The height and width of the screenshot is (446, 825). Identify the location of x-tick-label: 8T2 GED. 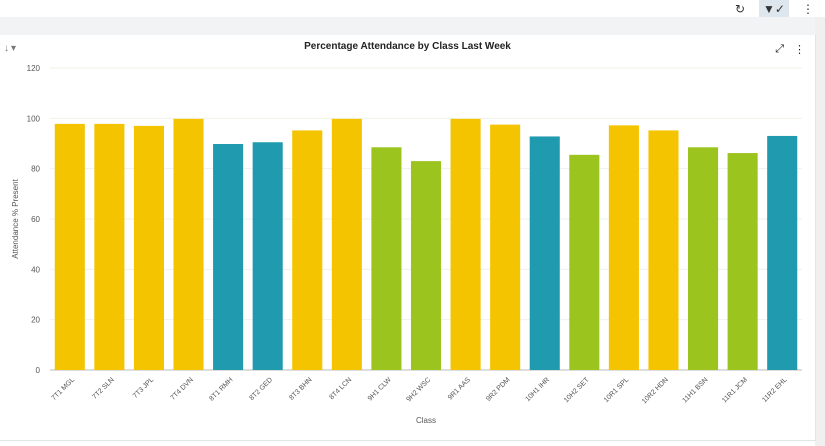
(262, 389).